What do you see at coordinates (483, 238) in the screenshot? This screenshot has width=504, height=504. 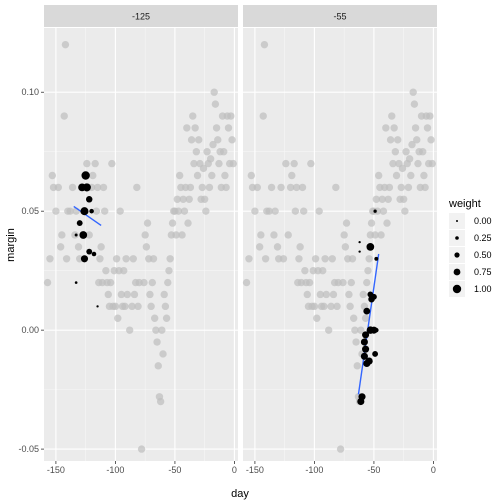 I see `legend-label: 0.25` at bounding box center [483, 238].